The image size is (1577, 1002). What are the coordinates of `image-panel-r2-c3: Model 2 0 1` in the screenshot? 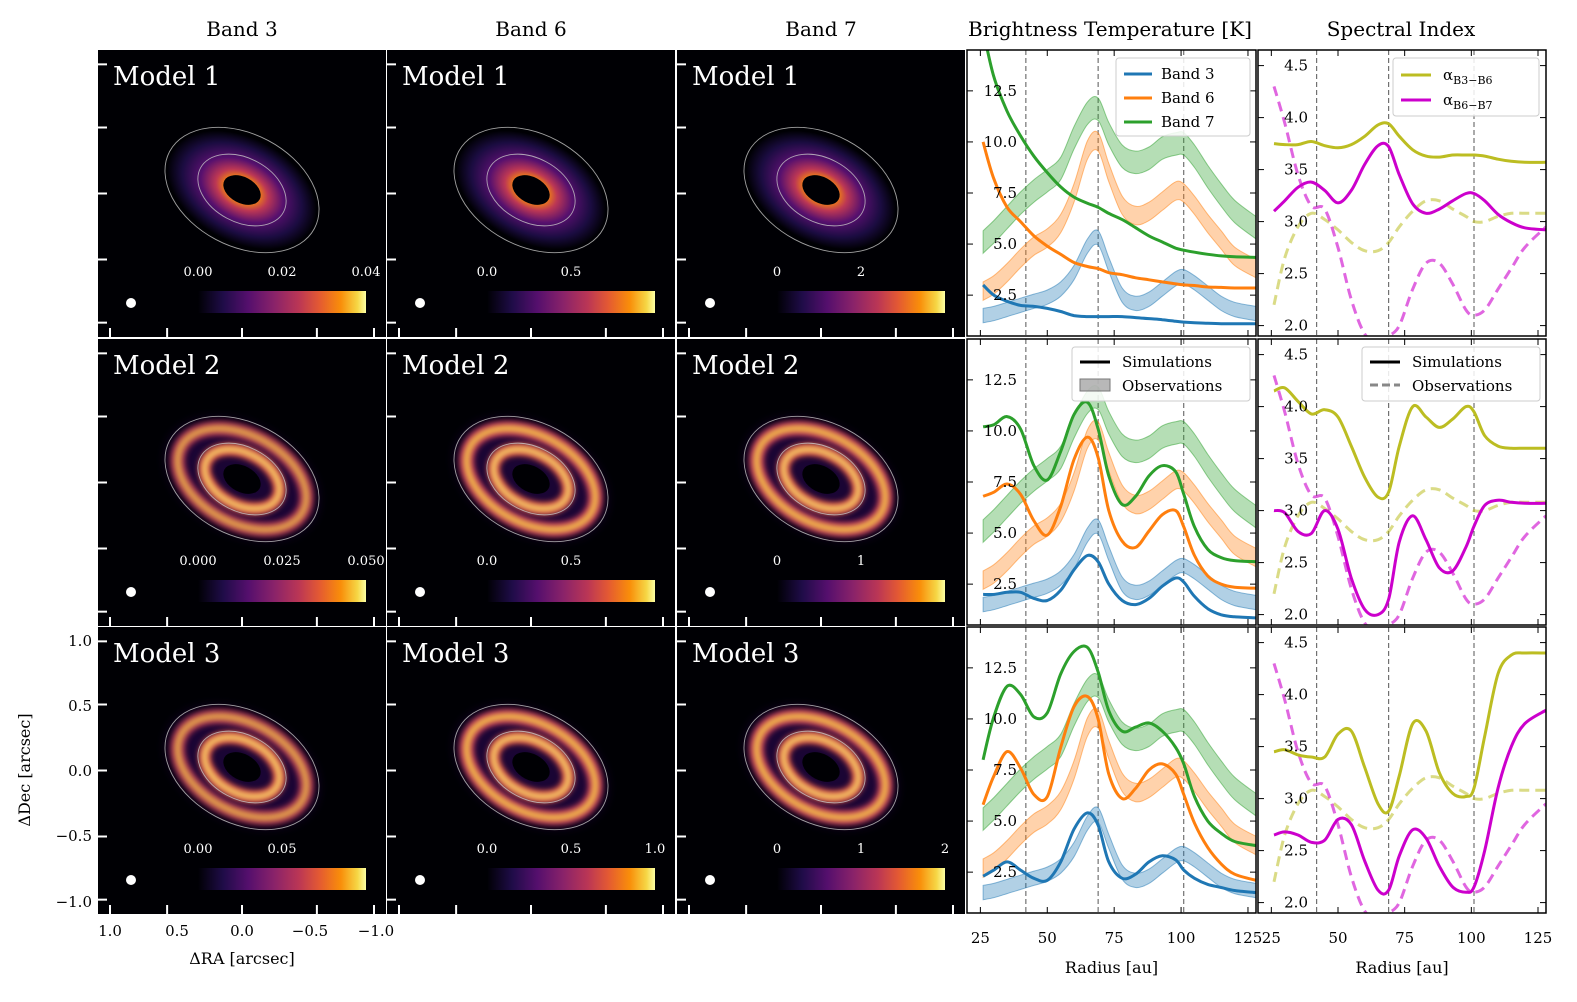 It's located at (821, 482).